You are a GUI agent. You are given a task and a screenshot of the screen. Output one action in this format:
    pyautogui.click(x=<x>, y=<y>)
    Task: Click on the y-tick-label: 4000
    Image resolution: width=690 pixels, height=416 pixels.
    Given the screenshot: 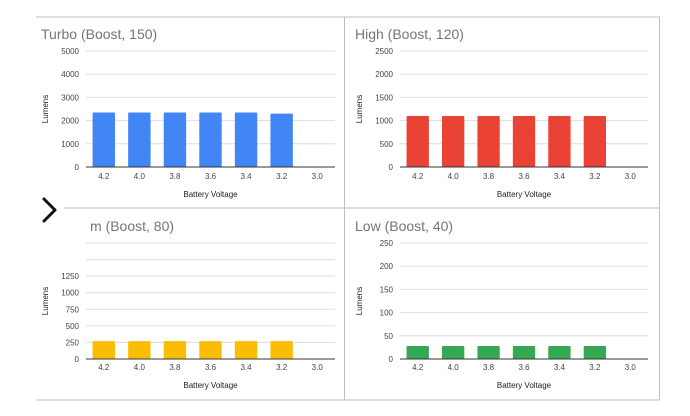 What is the action you would take?
    pyautogui.click(x=70, y=74)
    